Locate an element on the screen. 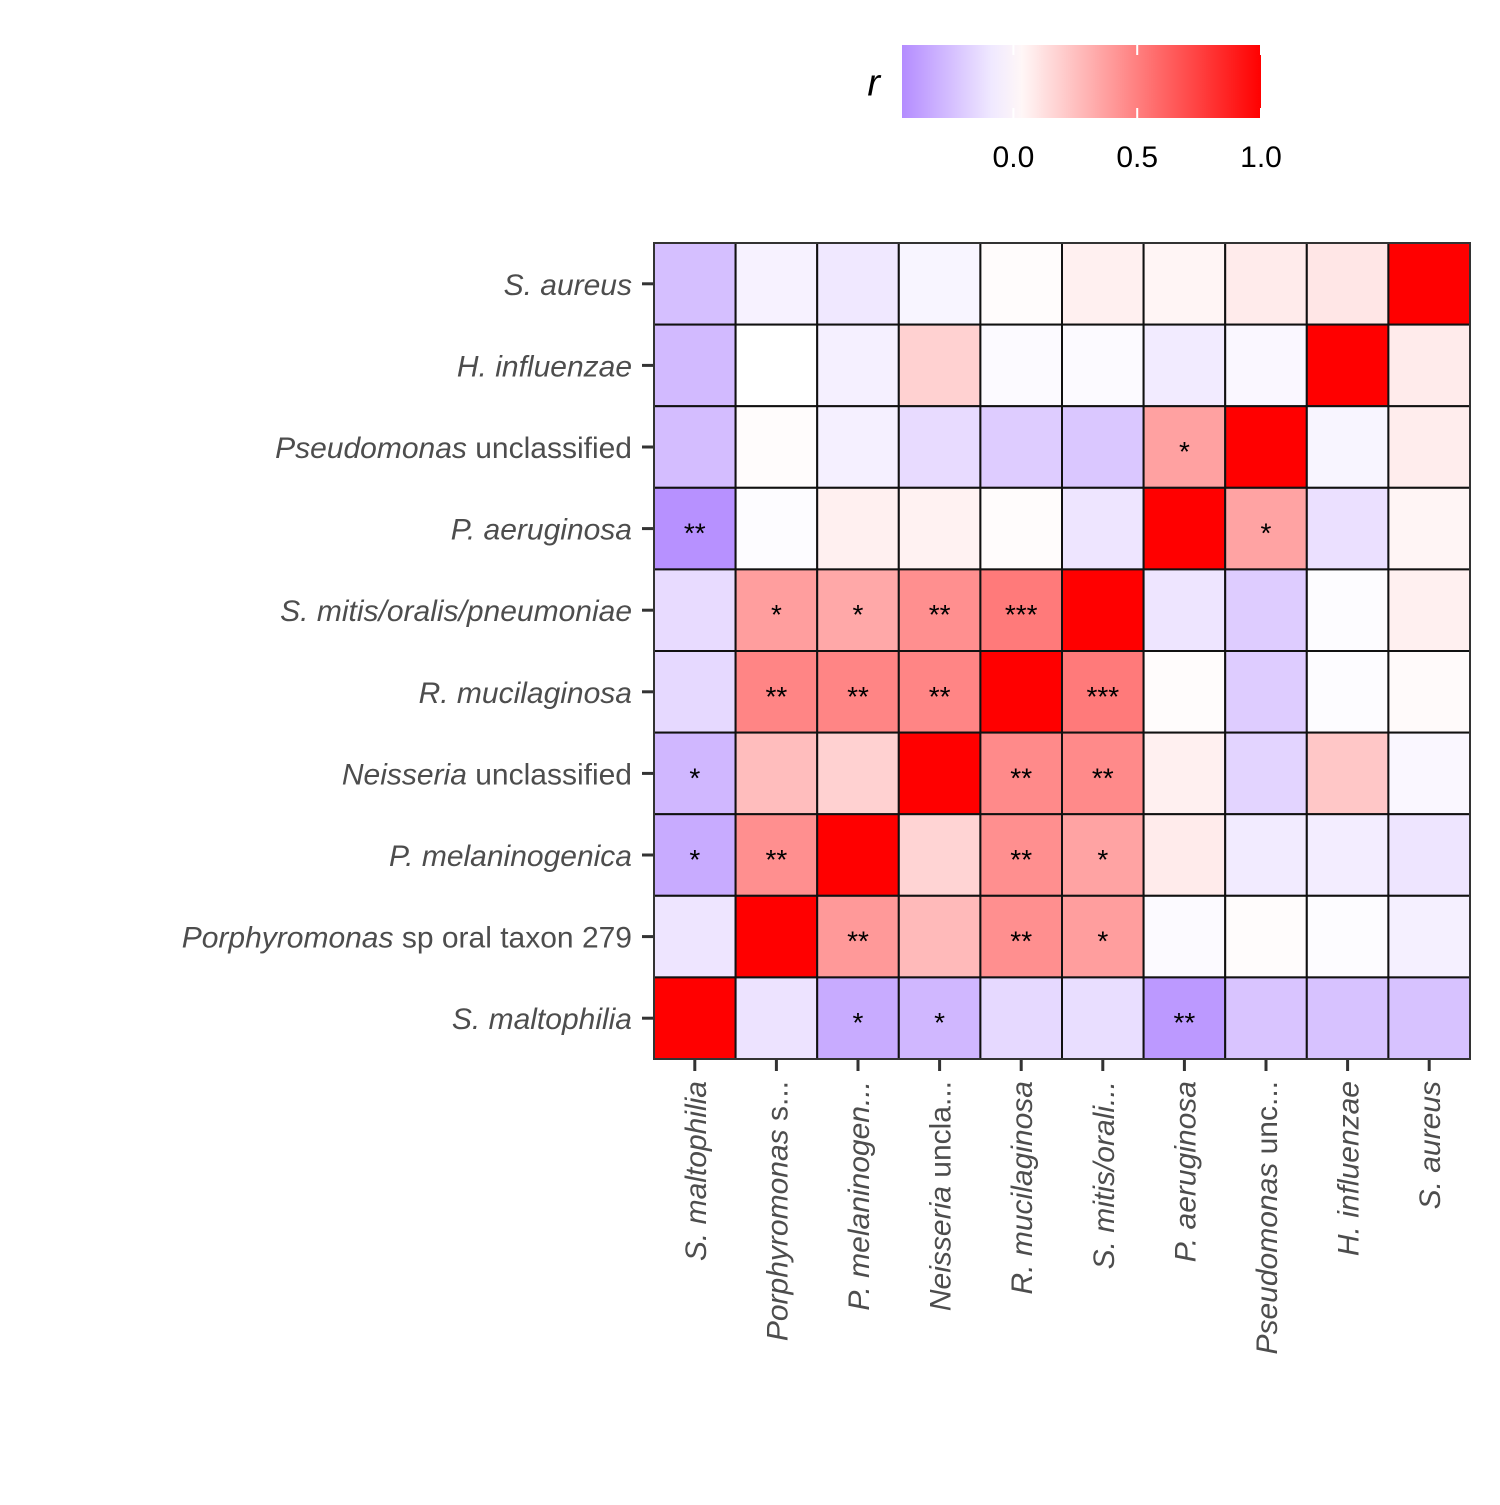  x-tick-label: P. aeruginosa is located at coordinates (1185, 1171).